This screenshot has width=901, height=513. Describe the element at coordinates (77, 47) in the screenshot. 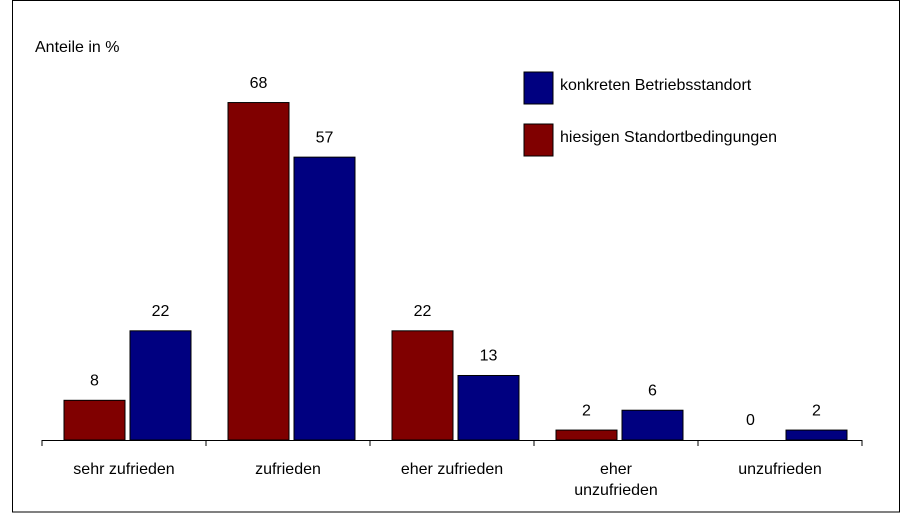

I see `chart-title: Anteile in %` at that location.